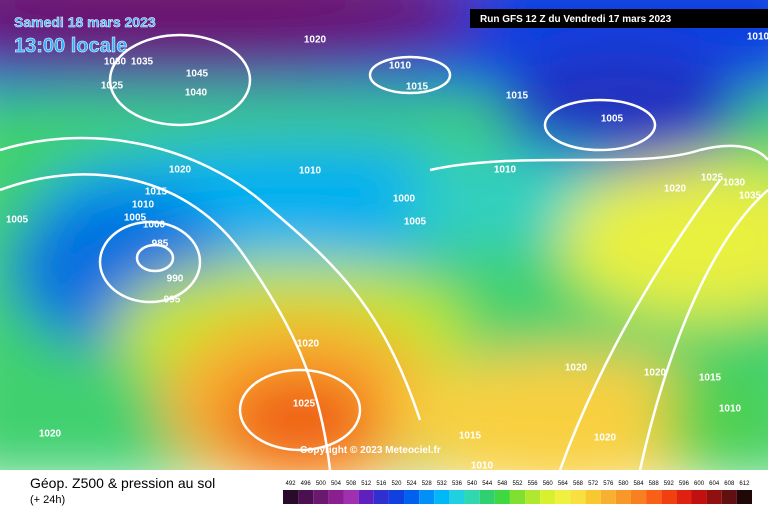 This screenshot has height=517, width=768. I want to click on isobar-label: 995, so click(172, 300).